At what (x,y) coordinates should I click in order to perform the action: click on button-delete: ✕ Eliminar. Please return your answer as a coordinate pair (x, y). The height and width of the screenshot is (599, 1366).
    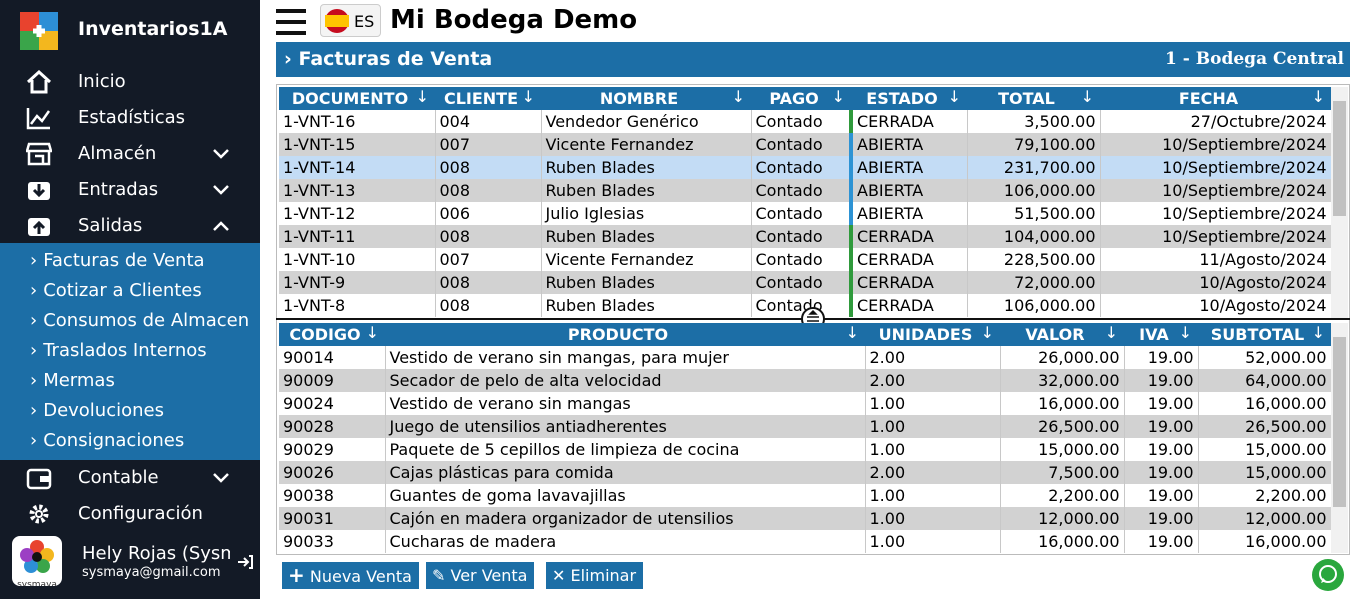
    Looking at the image, I should click on (595, 575).